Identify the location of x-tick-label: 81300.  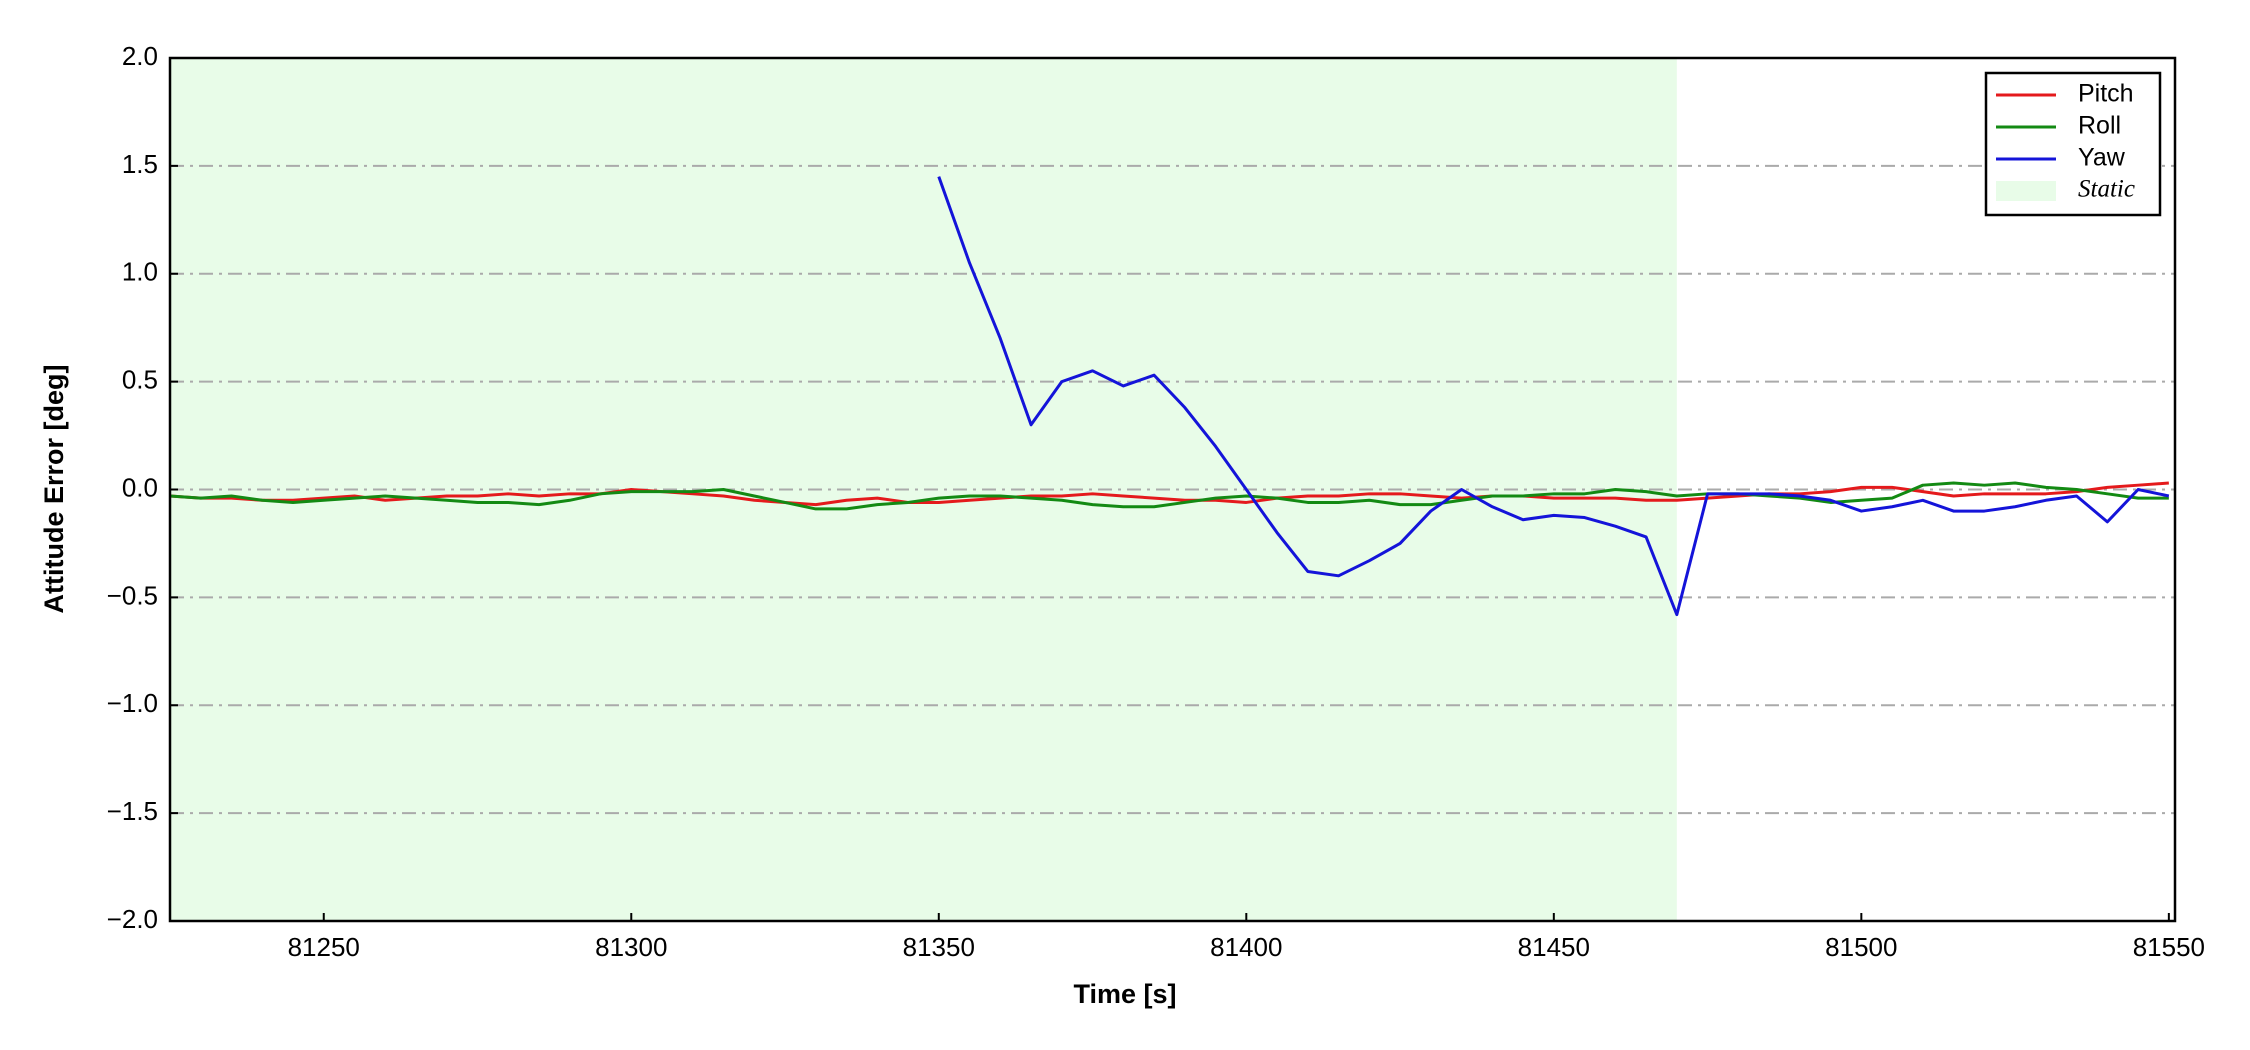
(631, 947).